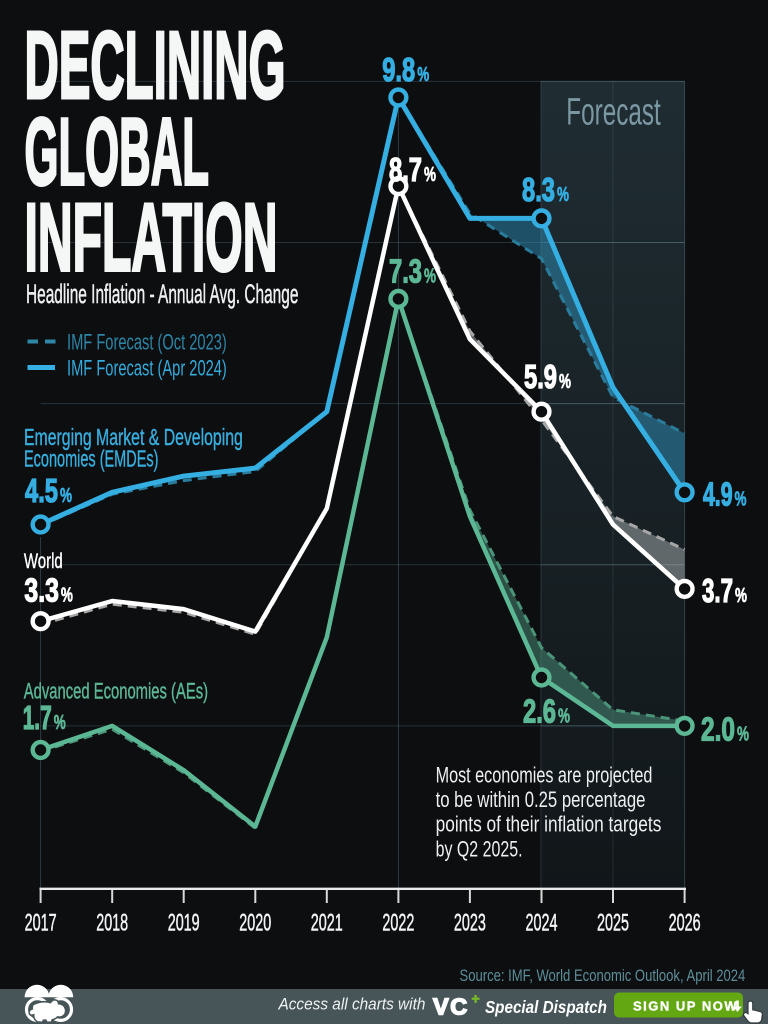 The height and width of the screenshot is (1024, 768). What do you see at coordinates (451, 1007) in the screenshot?
I see `svg-text: VC` at bounding box center [451, 1007].